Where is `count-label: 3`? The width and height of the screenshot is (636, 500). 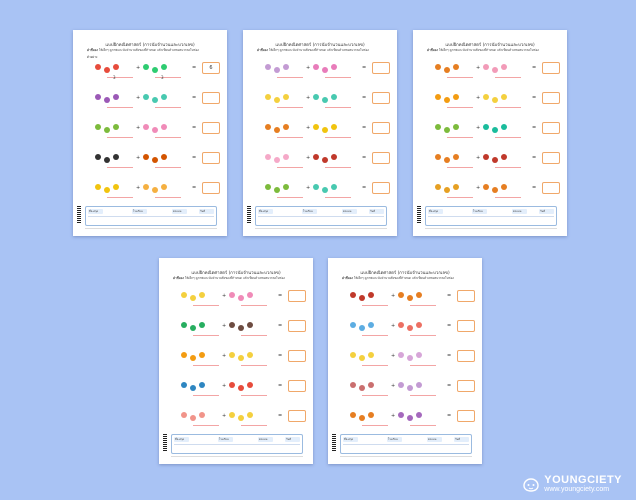
count-label: 3 is located at coordinates (114, 77).